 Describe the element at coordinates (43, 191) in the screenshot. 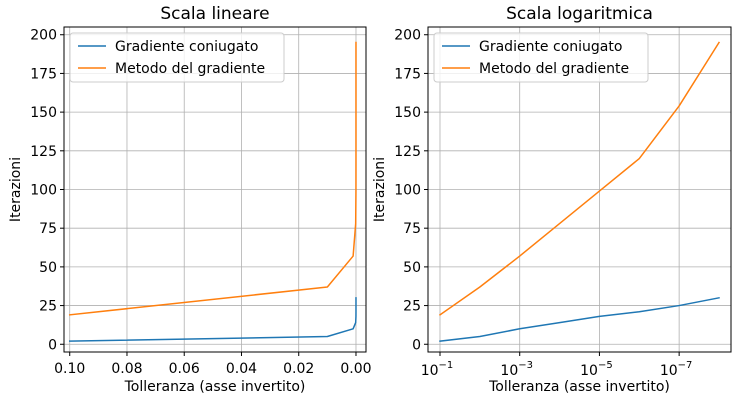

I see `chart0-y-tick-label: 100` at that location.